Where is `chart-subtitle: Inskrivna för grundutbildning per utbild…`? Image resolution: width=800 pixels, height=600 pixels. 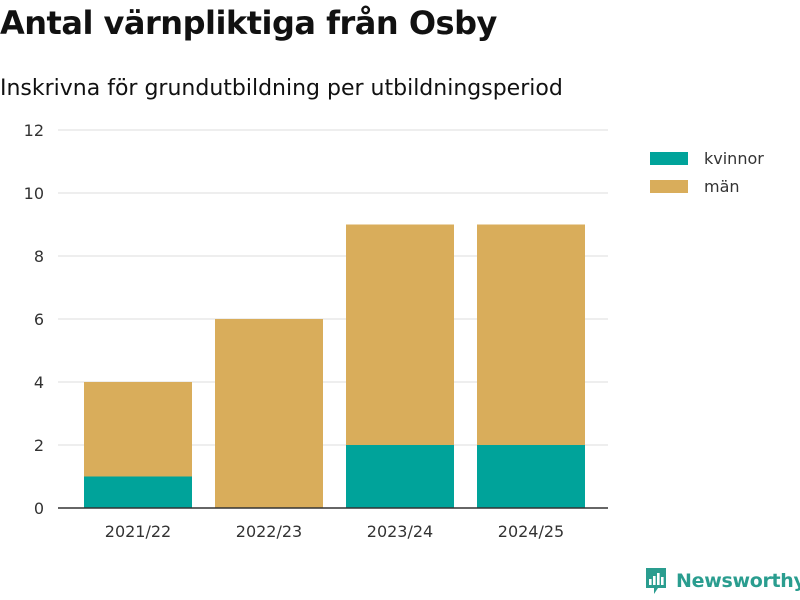
chart-subtitle: Inskrivna för grundutbildning per utbild… is located at coordinates (281, 88).